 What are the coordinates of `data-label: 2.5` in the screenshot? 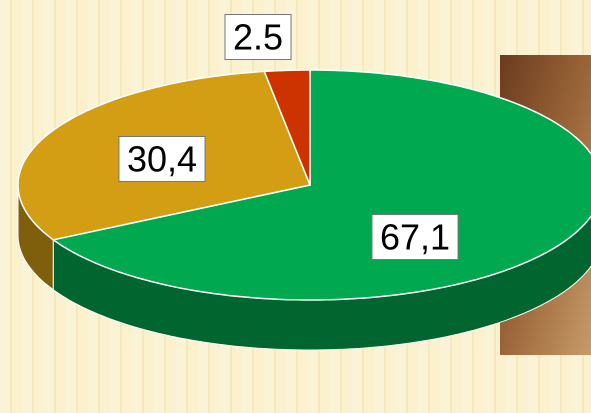 It's located at (258, 37).